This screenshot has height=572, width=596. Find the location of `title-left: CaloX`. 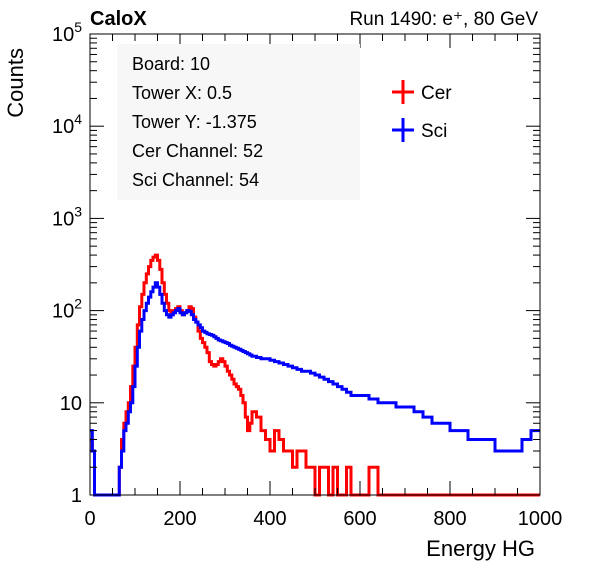

title-left: CaloX is located at coordinates (118, 19).